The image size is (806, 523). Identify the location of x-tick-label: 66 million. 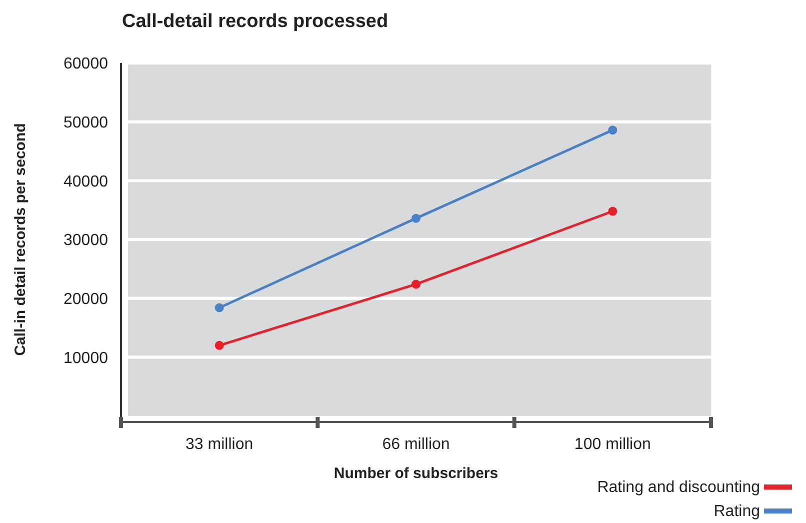
(416, 444).